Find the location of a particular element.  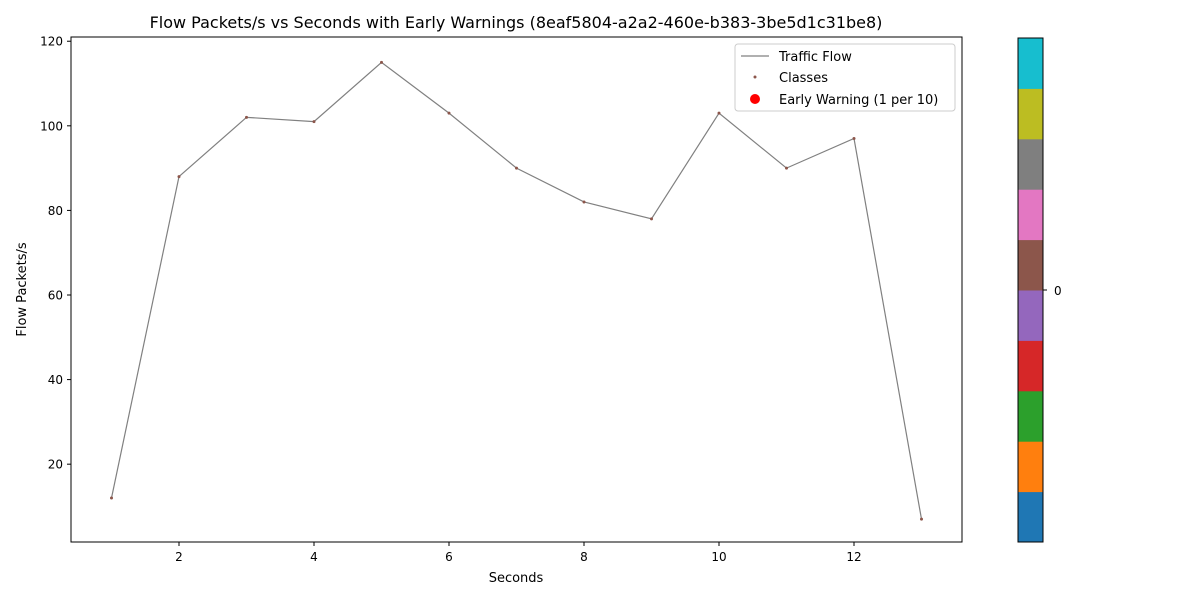

y-tick-label: 120 is located at coordinates (51, 42).